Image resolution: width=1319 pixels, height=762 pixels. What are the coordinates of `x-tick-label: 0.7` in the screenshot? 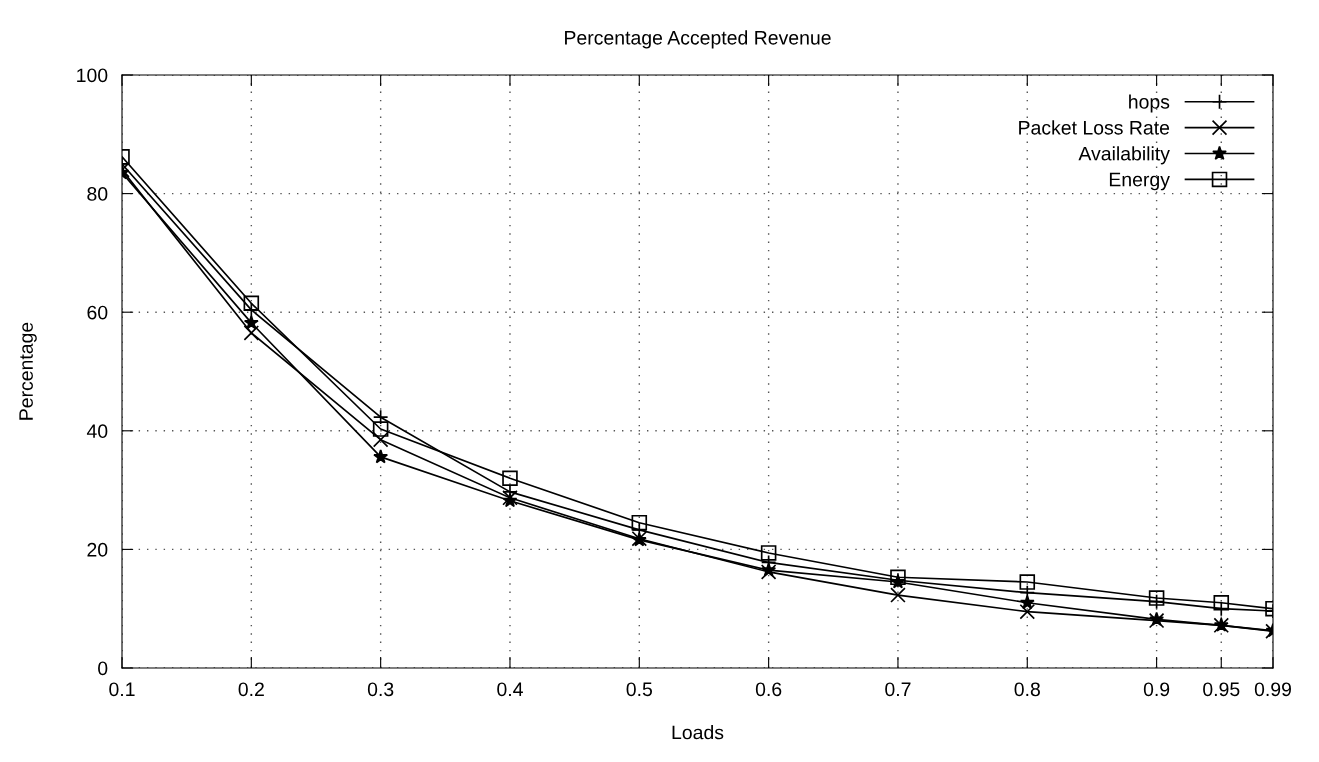 It's located at (898, 689).